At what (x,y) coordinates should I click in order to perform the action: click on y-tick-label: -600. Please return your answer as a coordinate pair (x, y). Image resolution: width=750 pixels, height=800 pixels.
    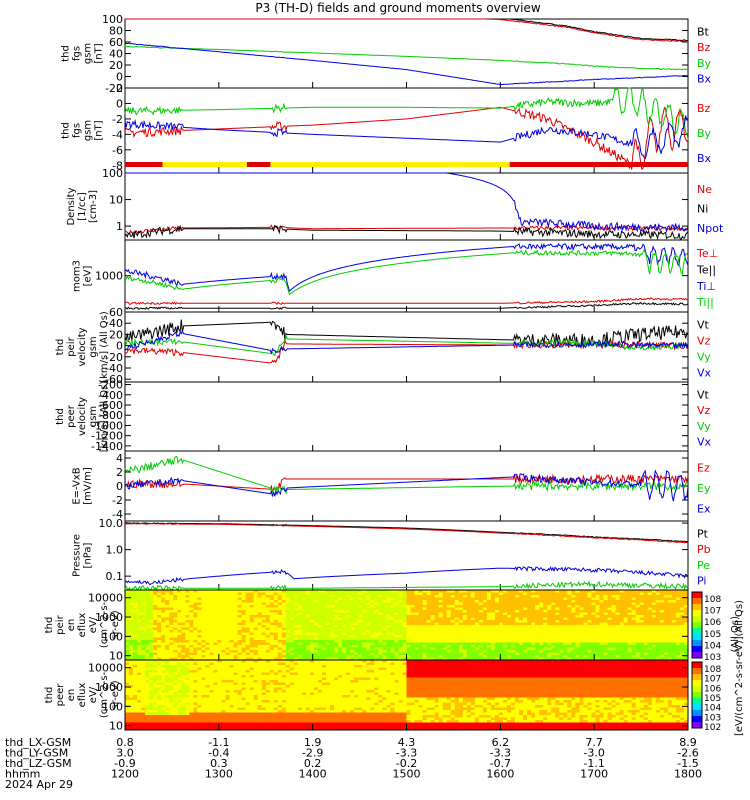
    Looking at the image, I should click on (110, 405).